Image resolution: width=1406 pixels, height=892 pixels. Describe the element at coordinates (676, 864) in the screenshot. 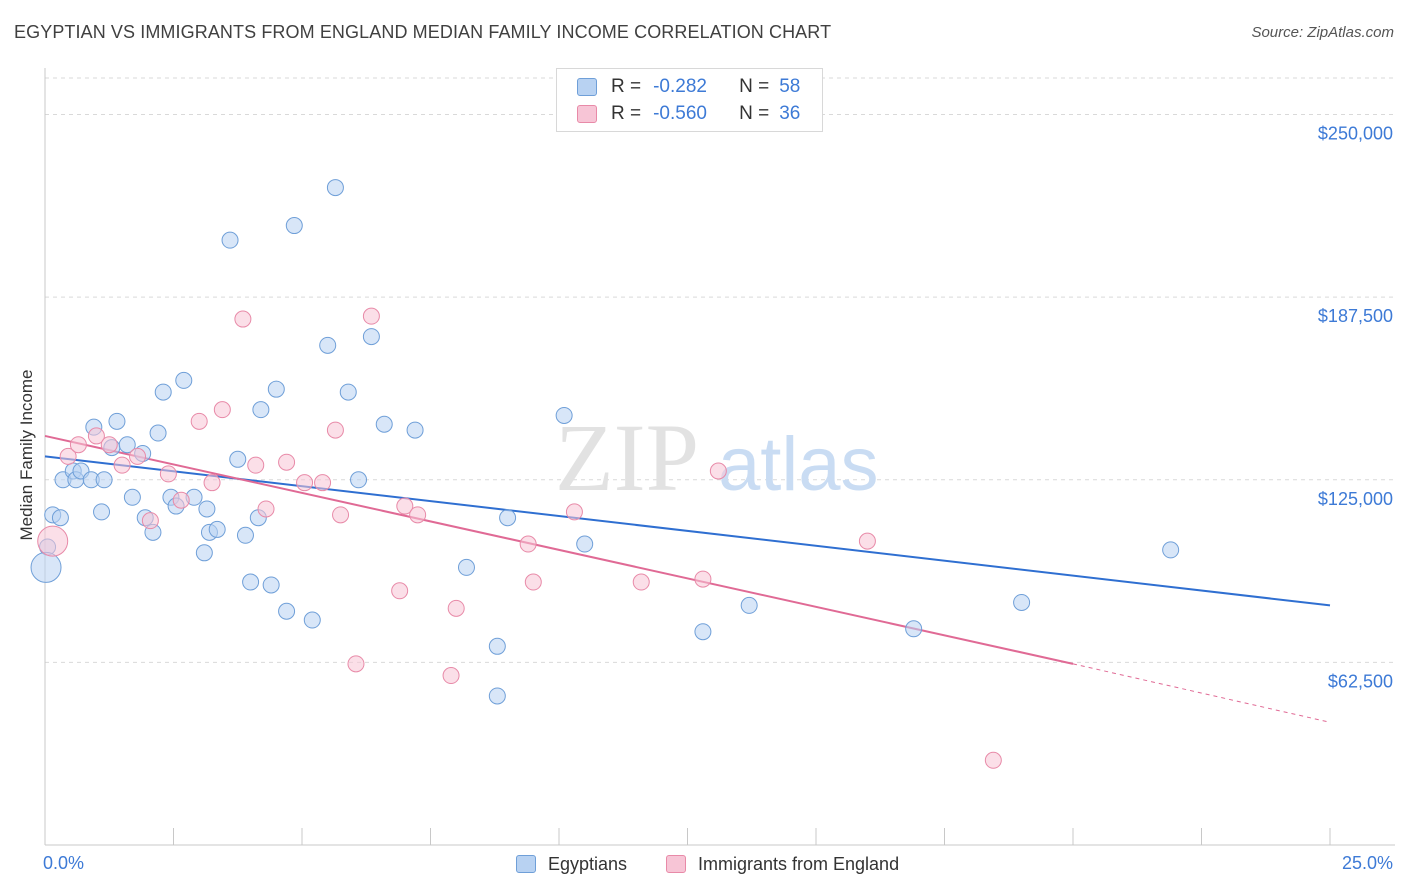

I see `england-swatch` at that location.